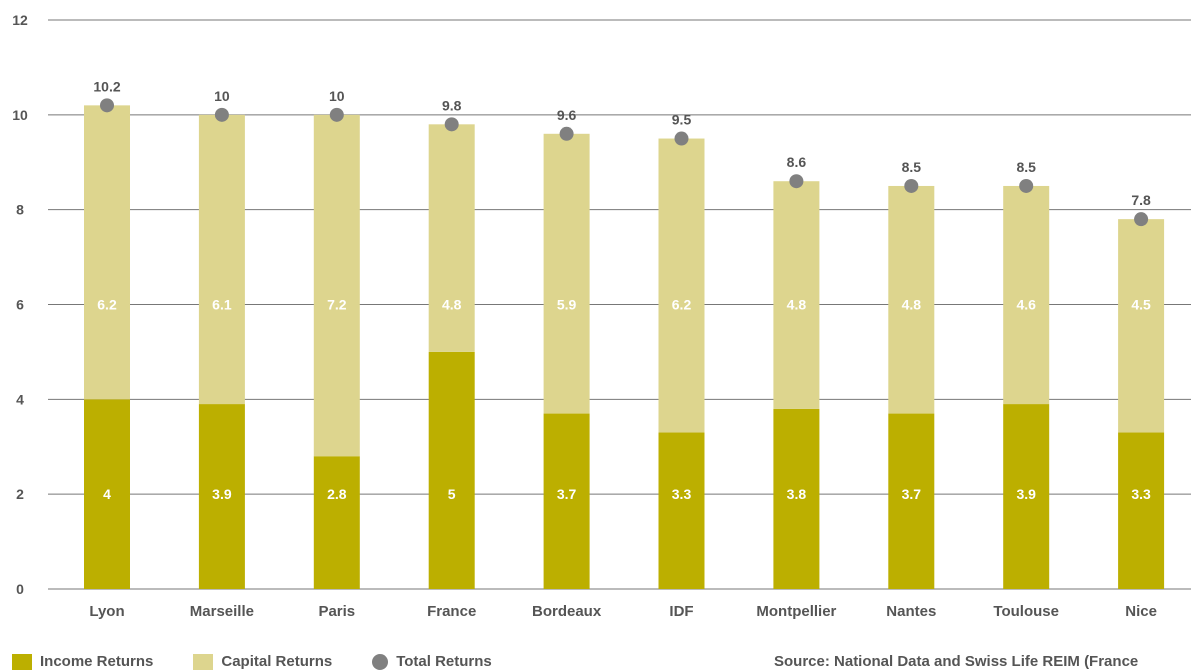 The image size is (1191, 670). What do you see at coordinates (106, 611) in the screenshot?
I see `category-label: Lyon` at bounding box center [106, 611].